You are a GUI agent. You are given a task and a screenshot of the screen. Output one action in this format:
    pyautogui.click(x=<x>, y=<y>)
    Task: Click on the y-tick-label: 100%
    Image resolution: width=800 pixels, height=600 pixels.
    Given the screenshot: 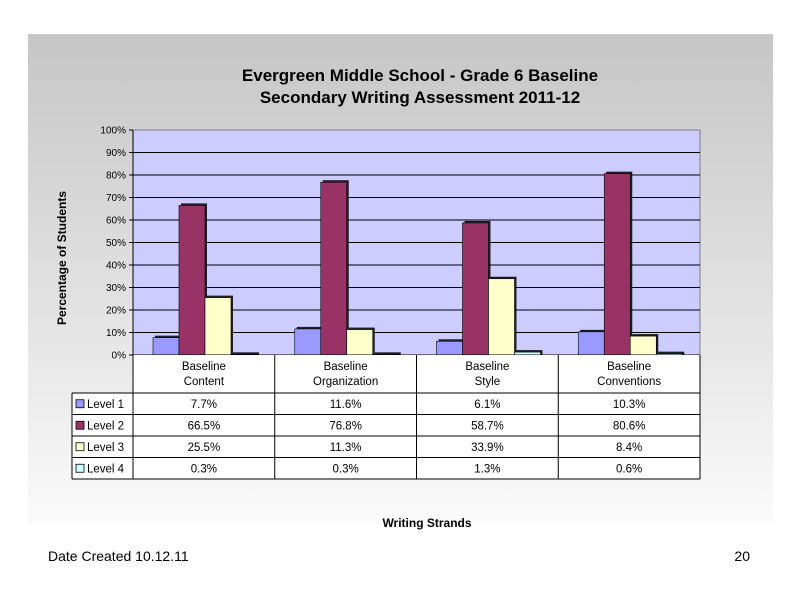 What is the action you would take?
    pyautogui.click(x=113, y=131)
    